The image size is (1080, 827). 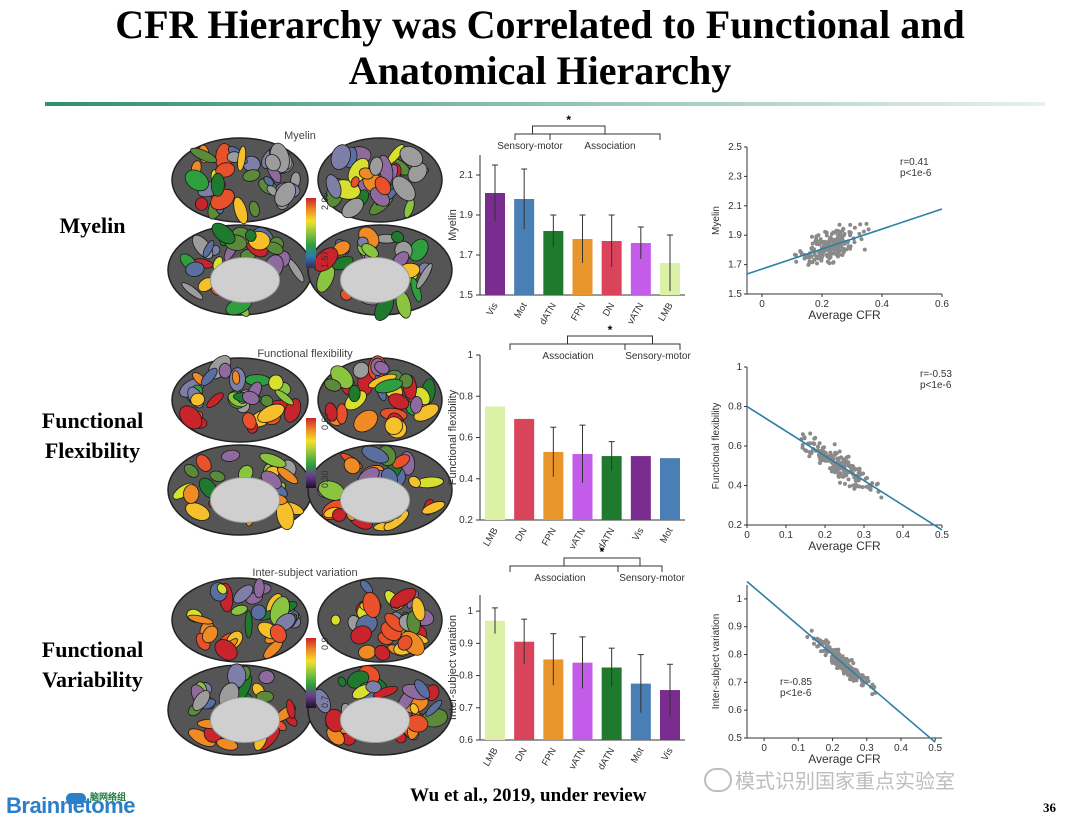 What do you see at coordinates (914, 162) in the screenshot?
I see `r-value-label: r=0.41` at bounding box center [914, 162].